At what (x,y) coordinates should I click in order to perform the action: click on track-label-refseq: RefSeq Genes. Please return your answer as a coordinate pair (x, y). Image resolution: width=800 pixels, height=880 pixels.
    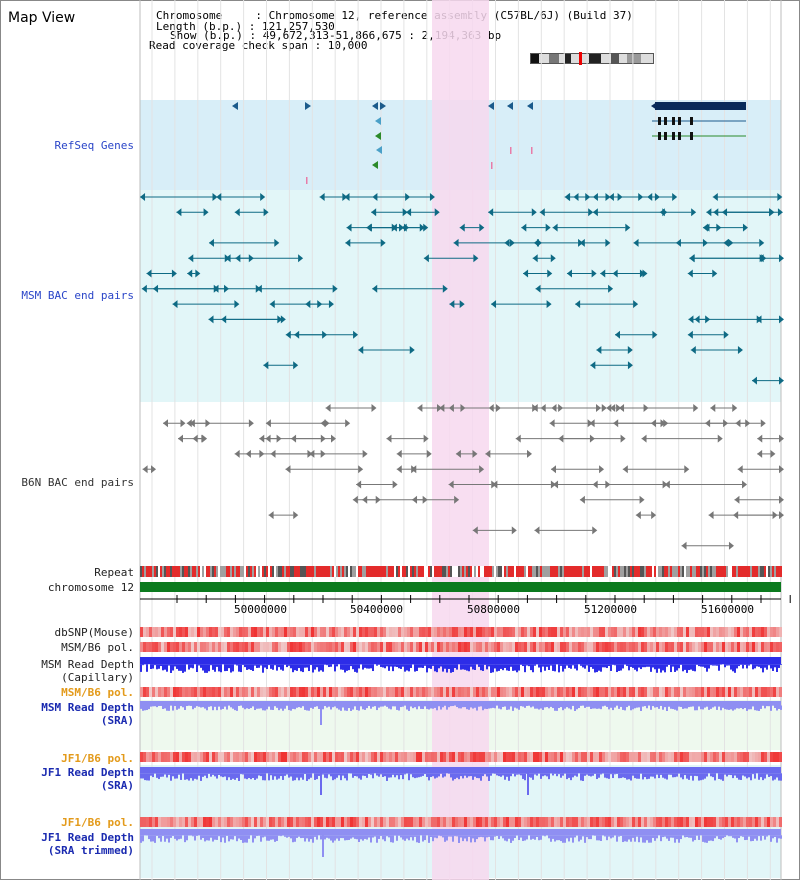
    Looking at the image, I should click on (94, 145).